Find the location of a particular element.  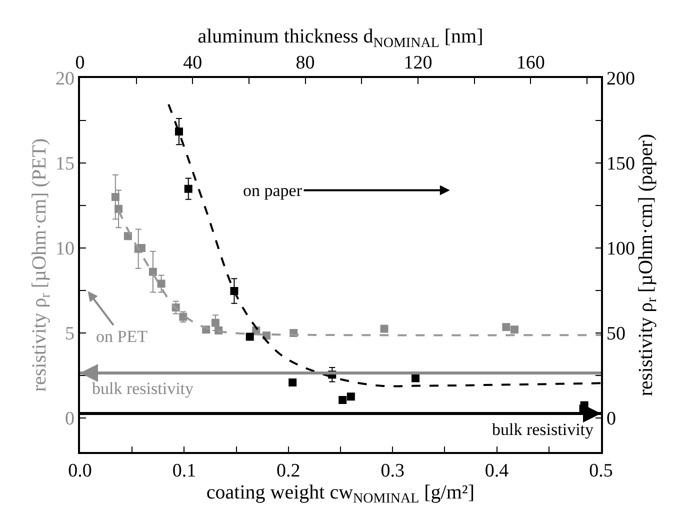

x-tick-label: 0.1 is located at coordinates (184, 471).